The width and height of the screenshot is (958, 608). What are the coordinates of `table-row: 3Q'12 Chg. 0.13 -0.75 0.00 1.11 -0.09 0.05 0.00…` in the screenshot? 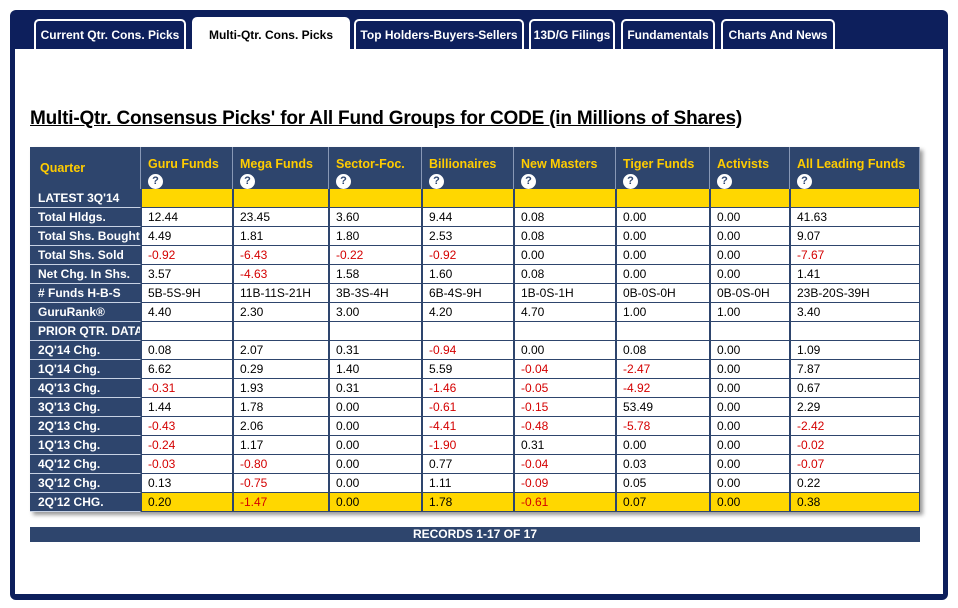 It's located at (475, 483).